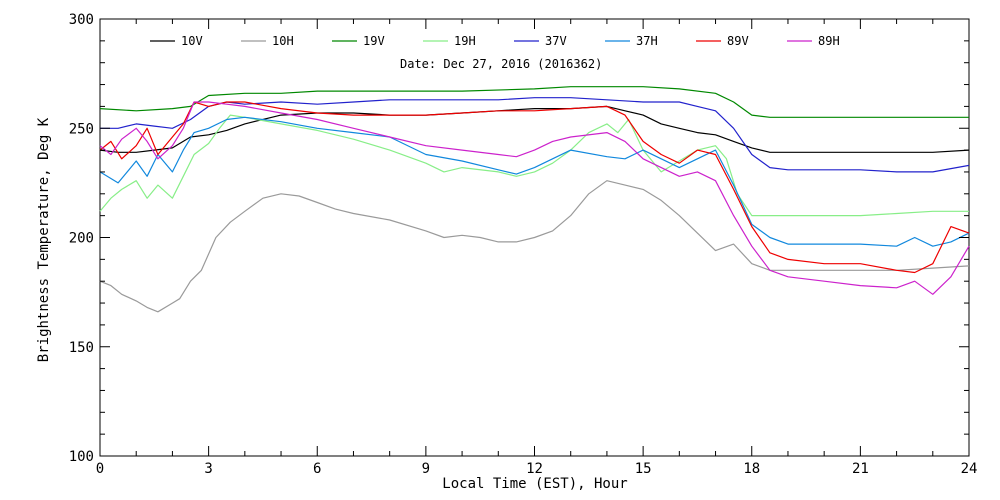 The image size is (1000, 500). I want to click on x-tick-label: 9, so click(426, 469).